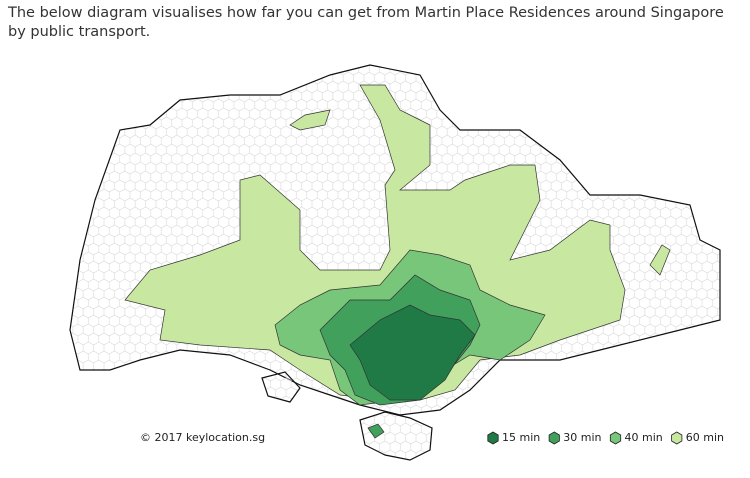 The image size is (750, 478). Describe the element at coordinates (582, 437) in the screenshot. I see `legend-label: 30 min` at that location.